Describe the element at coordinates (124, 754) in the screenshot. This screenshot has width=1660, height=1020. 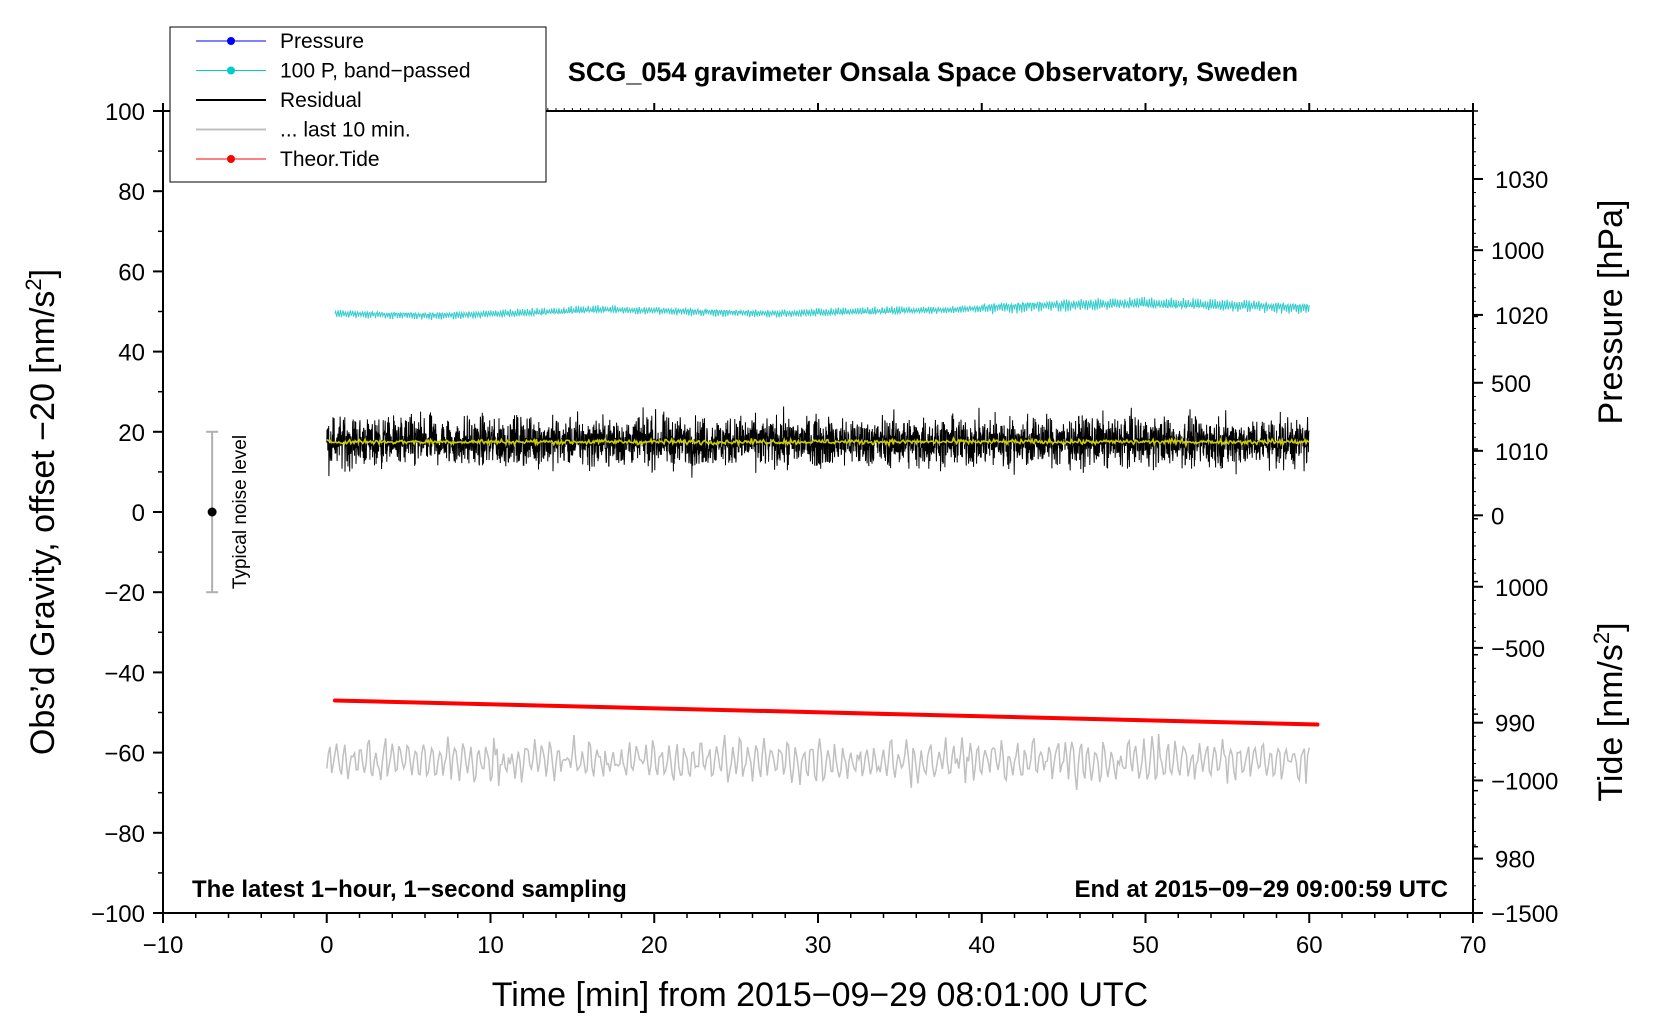
I see `y-tick-label: −60` at that location.